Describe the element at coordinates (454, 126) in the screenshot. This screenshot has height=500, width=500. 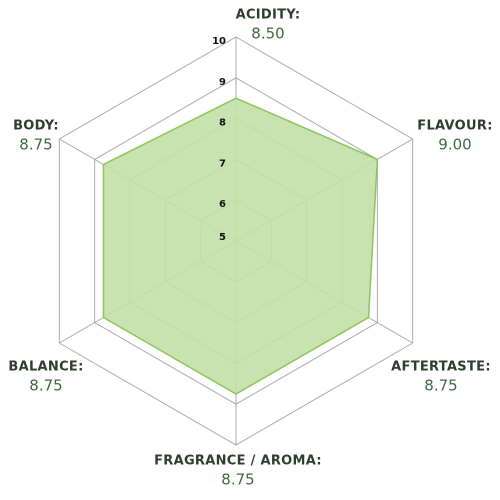
I see `axis-label: FLAVOUR:` at that location.